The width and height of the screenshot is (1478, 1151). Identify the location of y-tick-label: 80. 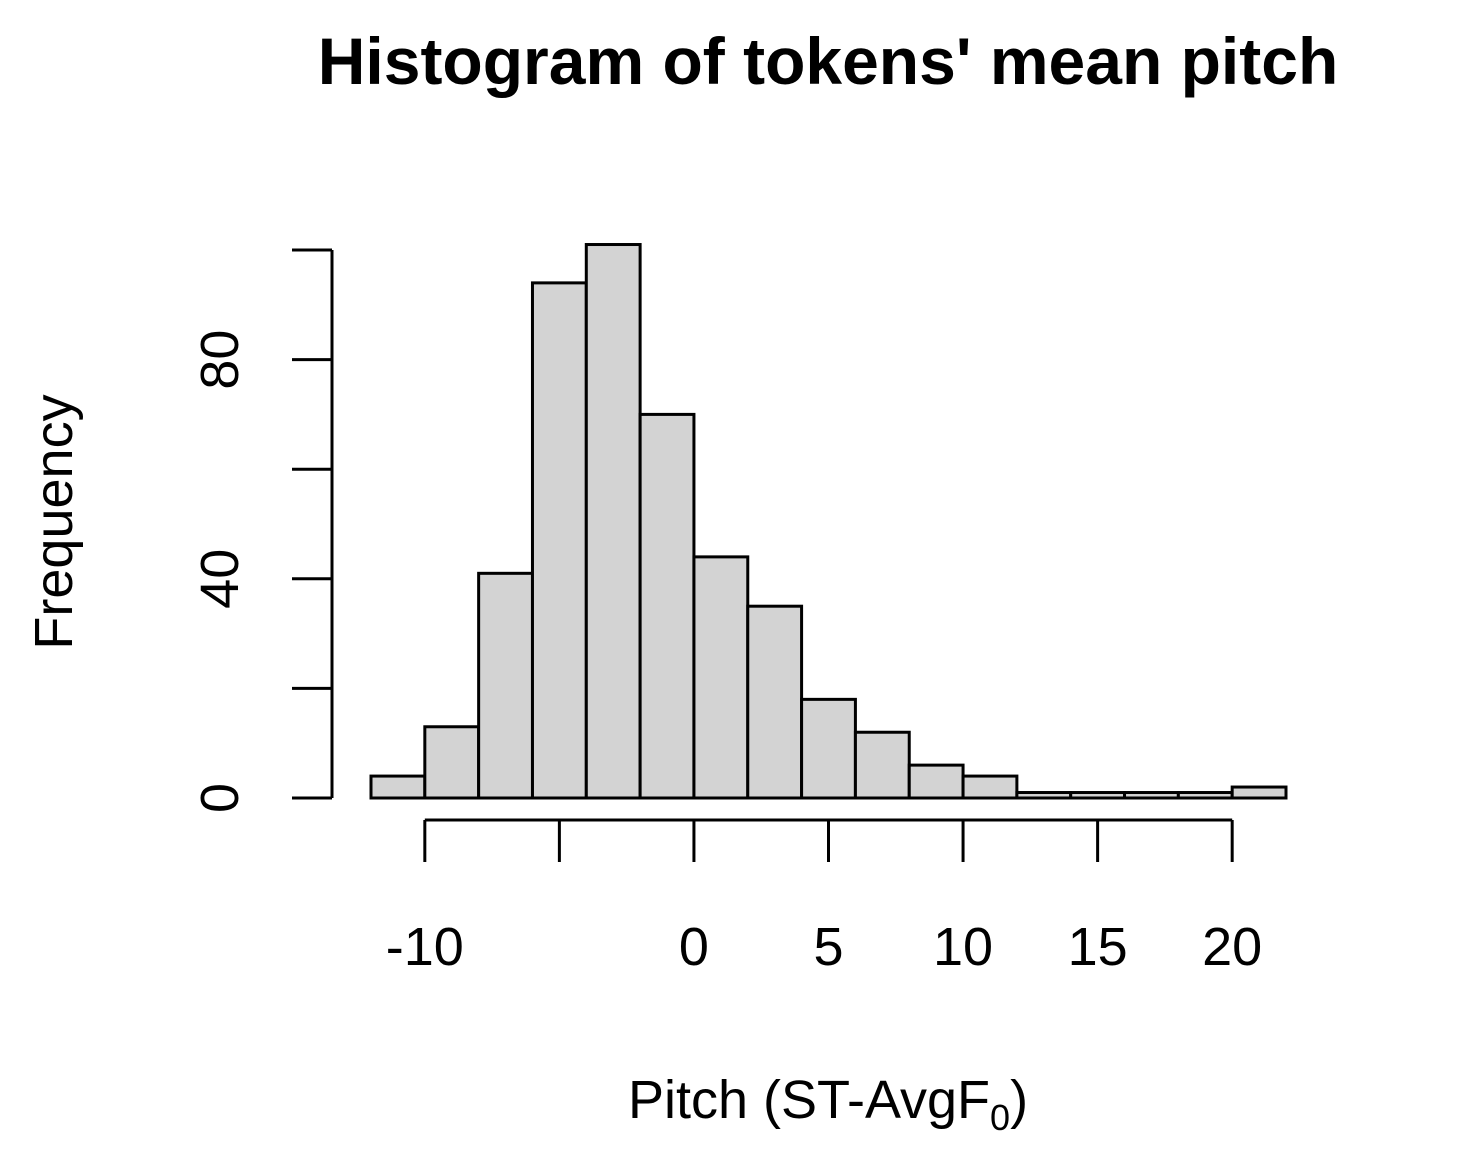
(220, 360).